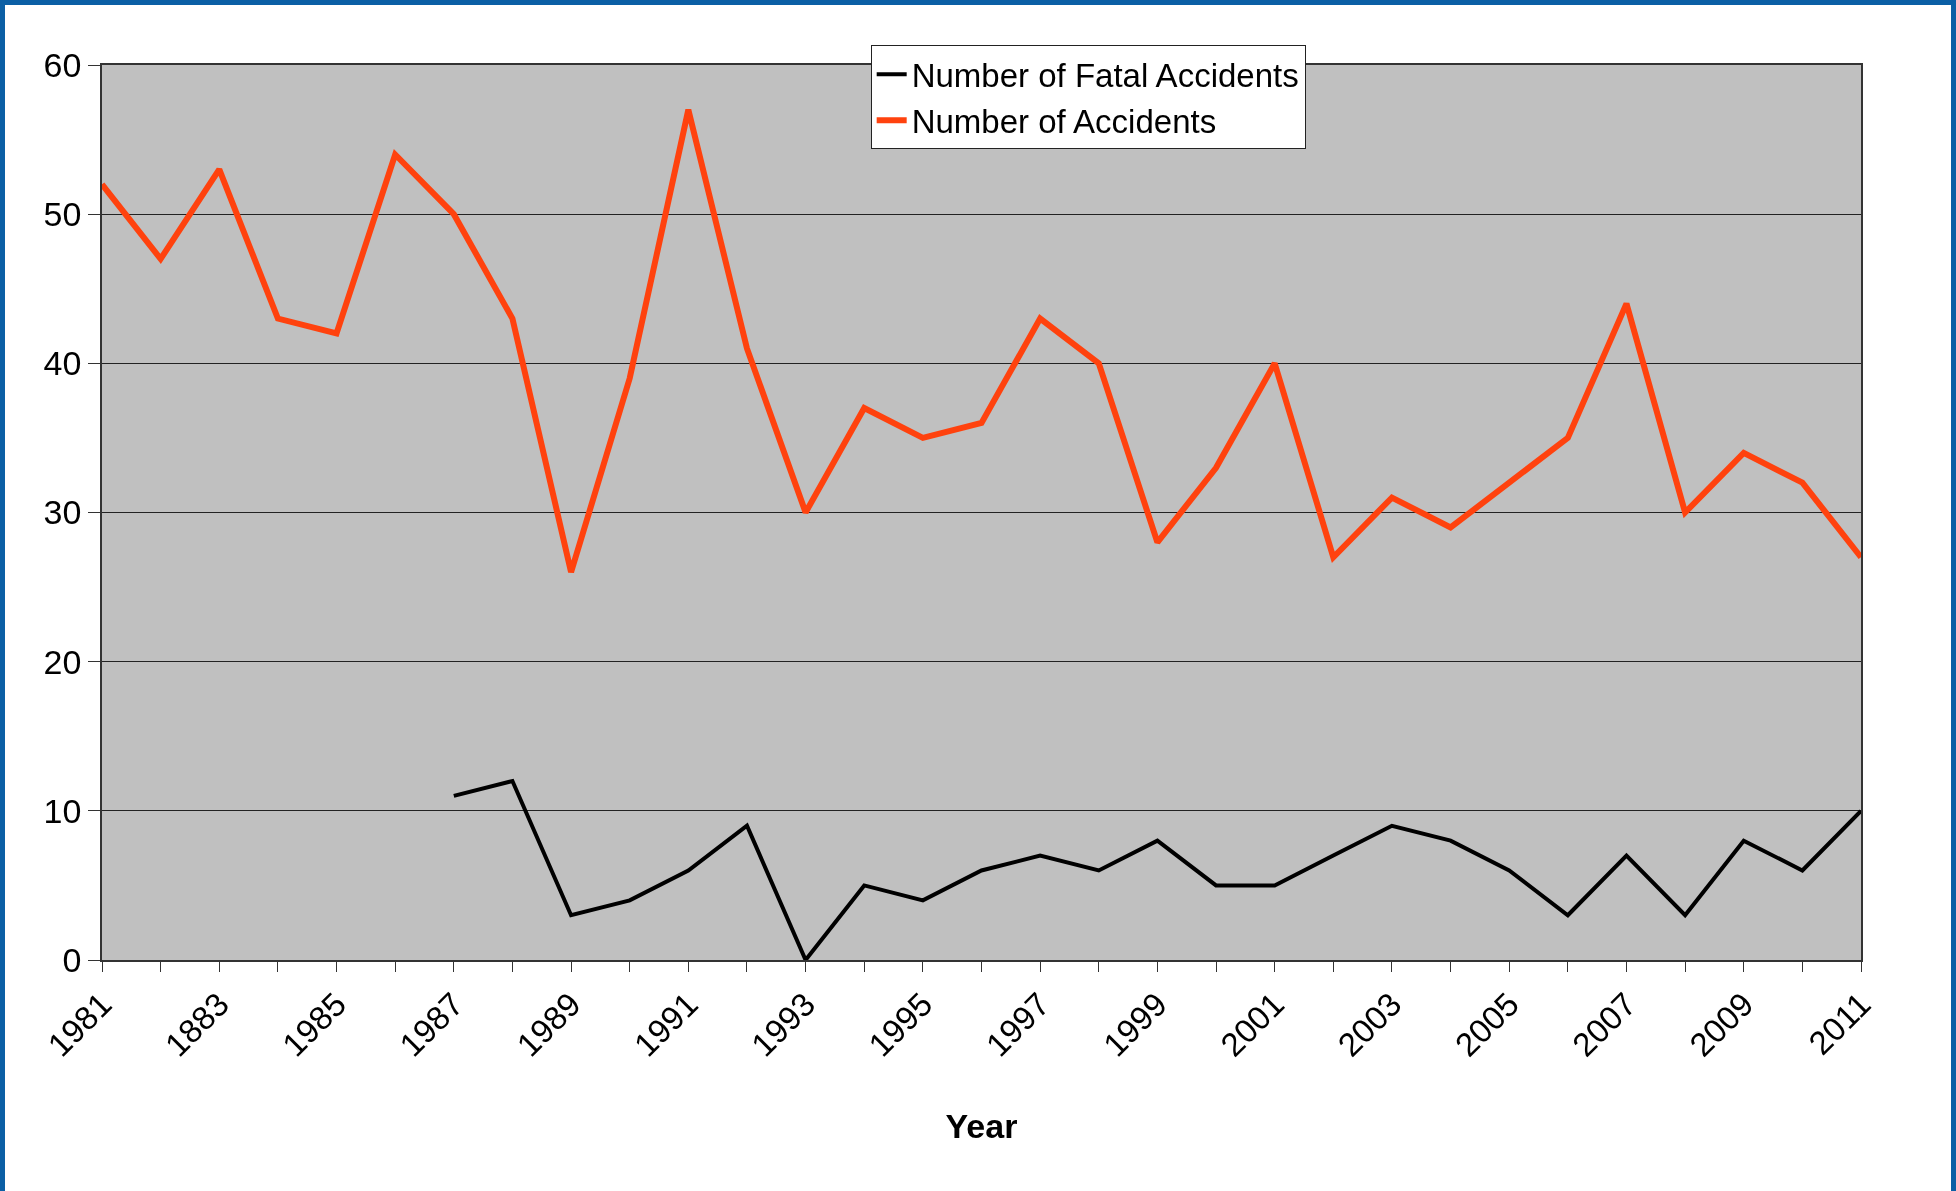  What do you see at coordinates (62, 661) in the screenshot?
I see `y-tick-label: 20` at bounding box center [62, 661].